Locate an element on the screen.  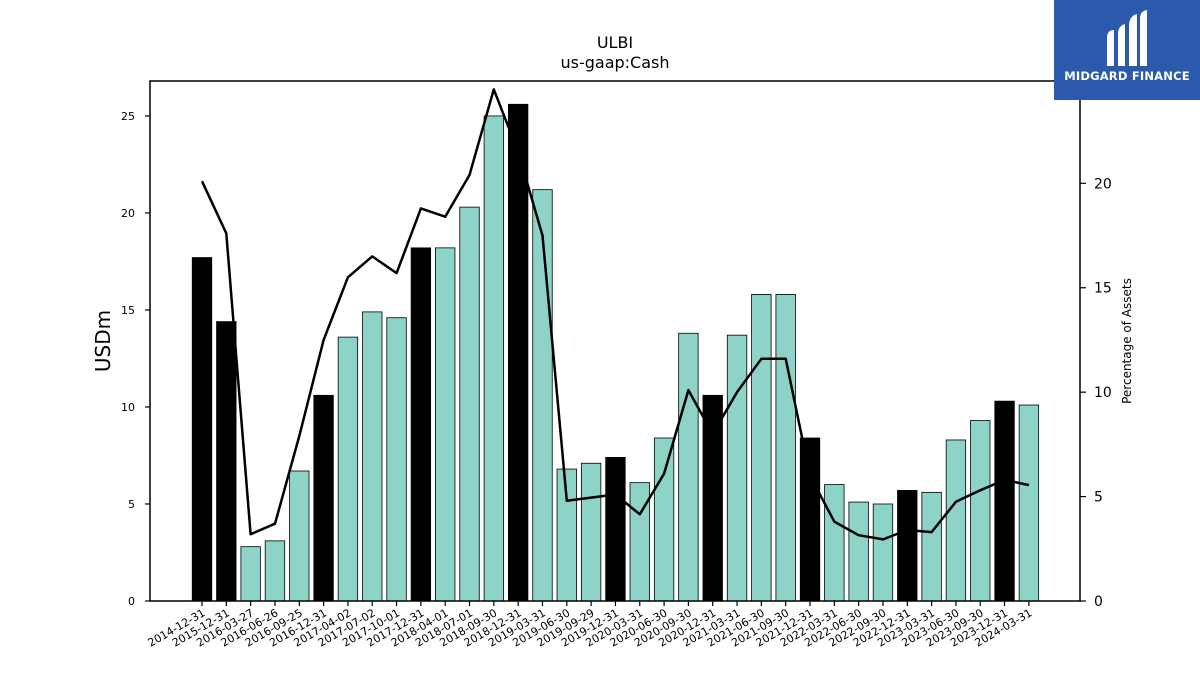
y-tick-label: 25 is located at coordinates (128, 116).